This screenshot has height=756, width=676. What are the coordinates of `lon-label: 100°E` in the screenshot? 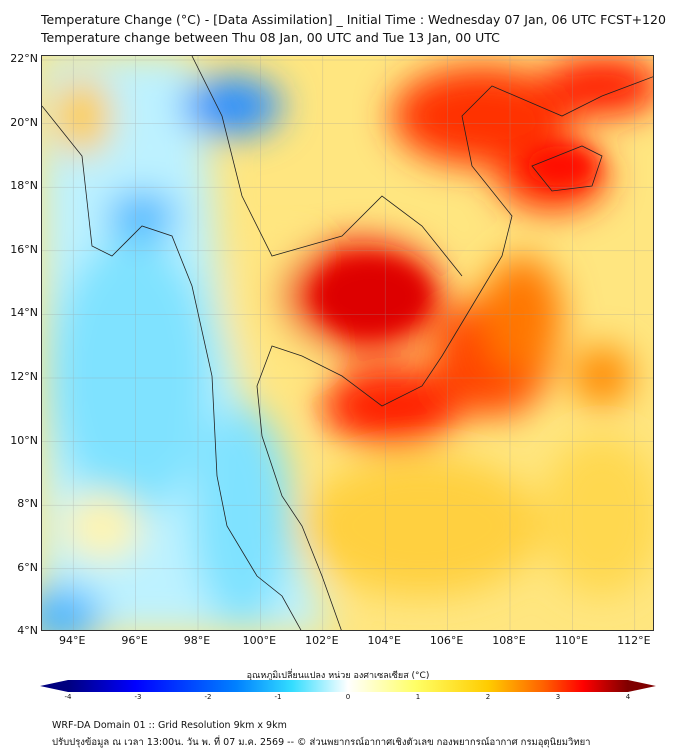 It's located at (259, 640).